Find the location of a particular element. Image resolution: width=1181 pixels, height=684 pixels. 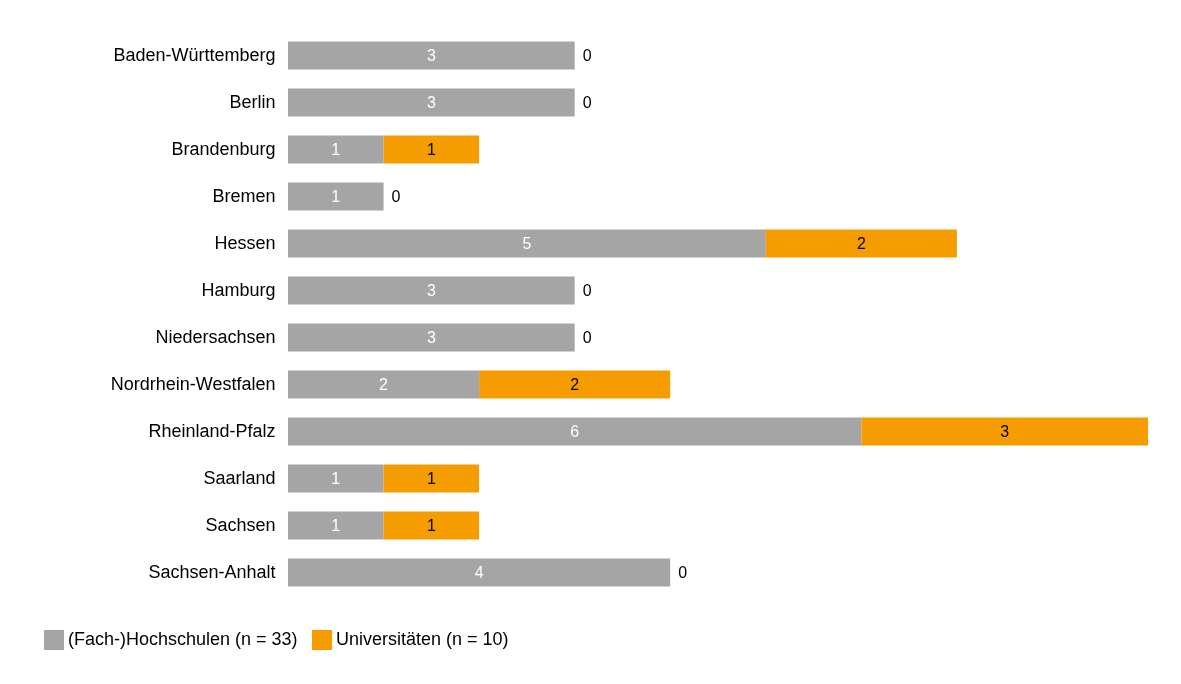

data-label: 4 is located at coordinates (479, 572).